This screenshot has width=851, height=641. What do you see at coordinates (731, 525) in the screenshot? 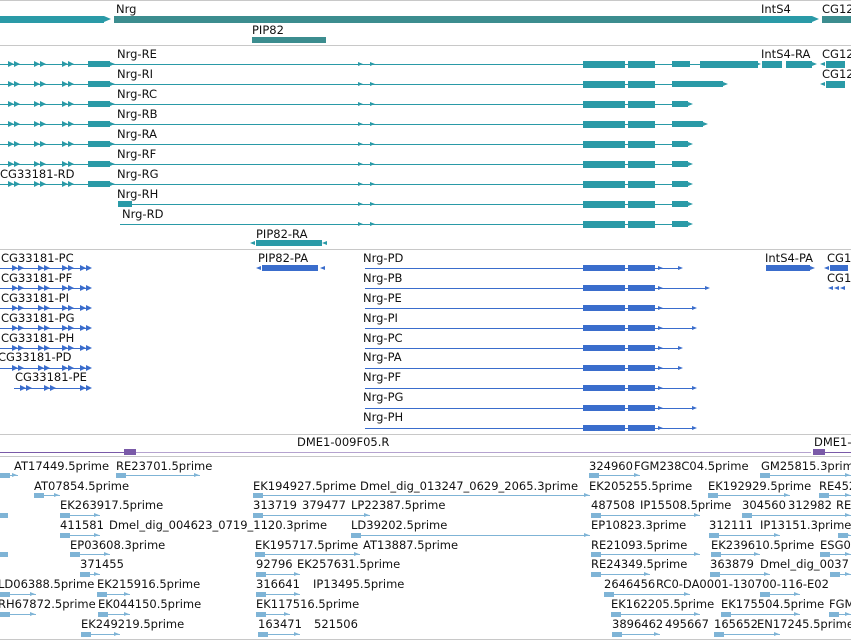
I see `est-label: 312111` at bounding box center [731, 525].